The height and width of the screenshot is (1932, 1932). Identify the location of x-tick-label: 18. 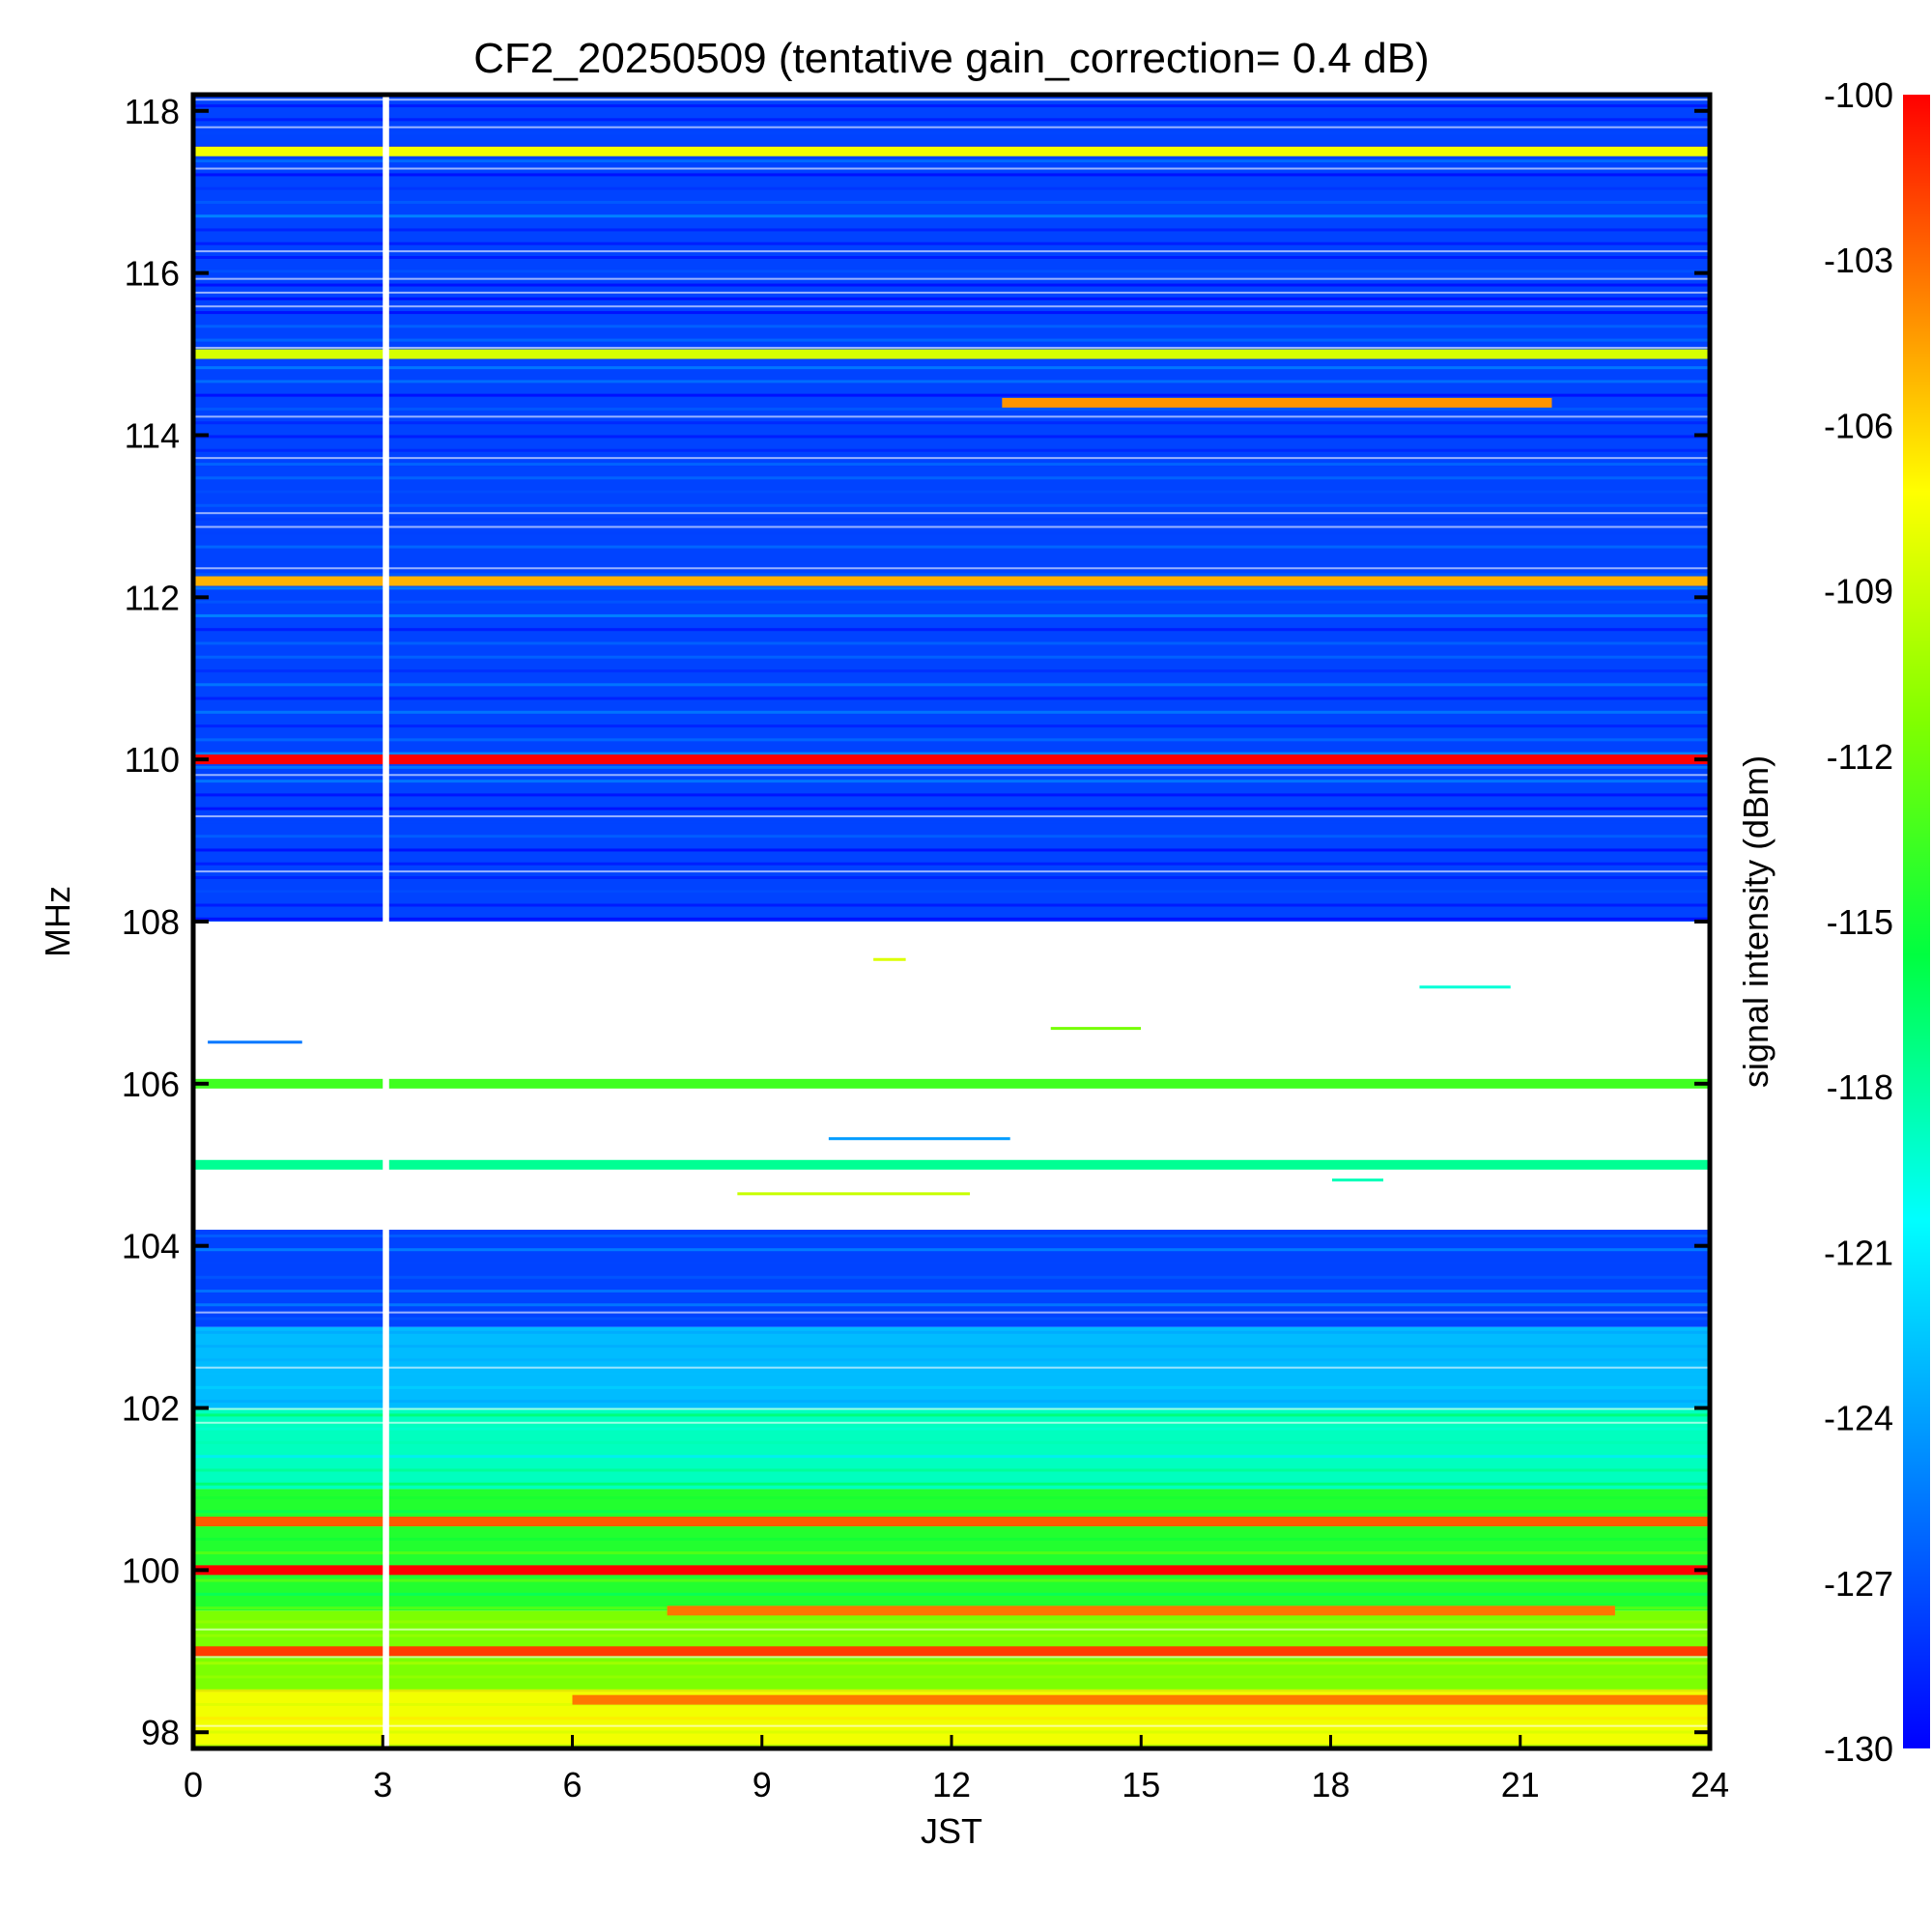
(1330, 1784).